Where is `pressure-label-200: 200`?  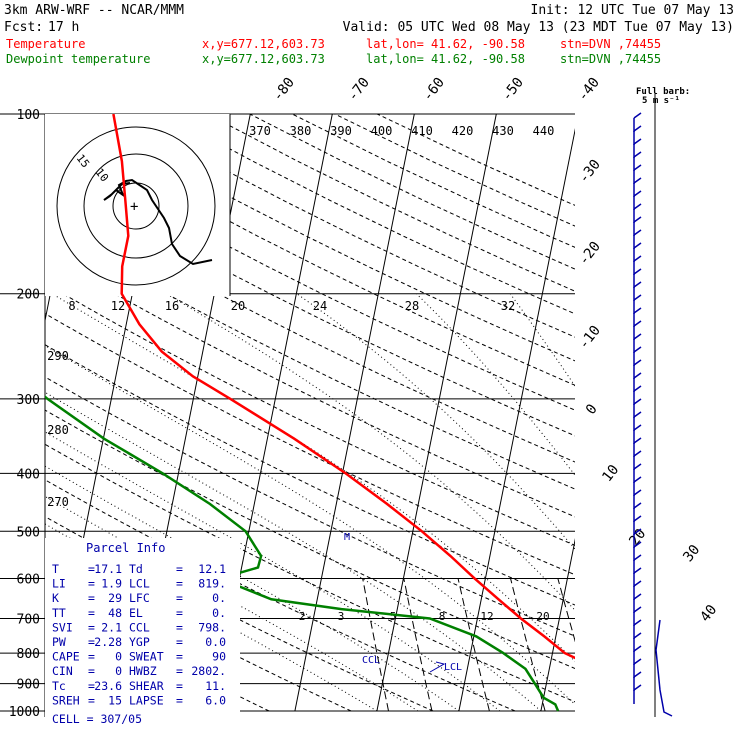
pressure-label-200: 200 is located at coordinates (28, 295).